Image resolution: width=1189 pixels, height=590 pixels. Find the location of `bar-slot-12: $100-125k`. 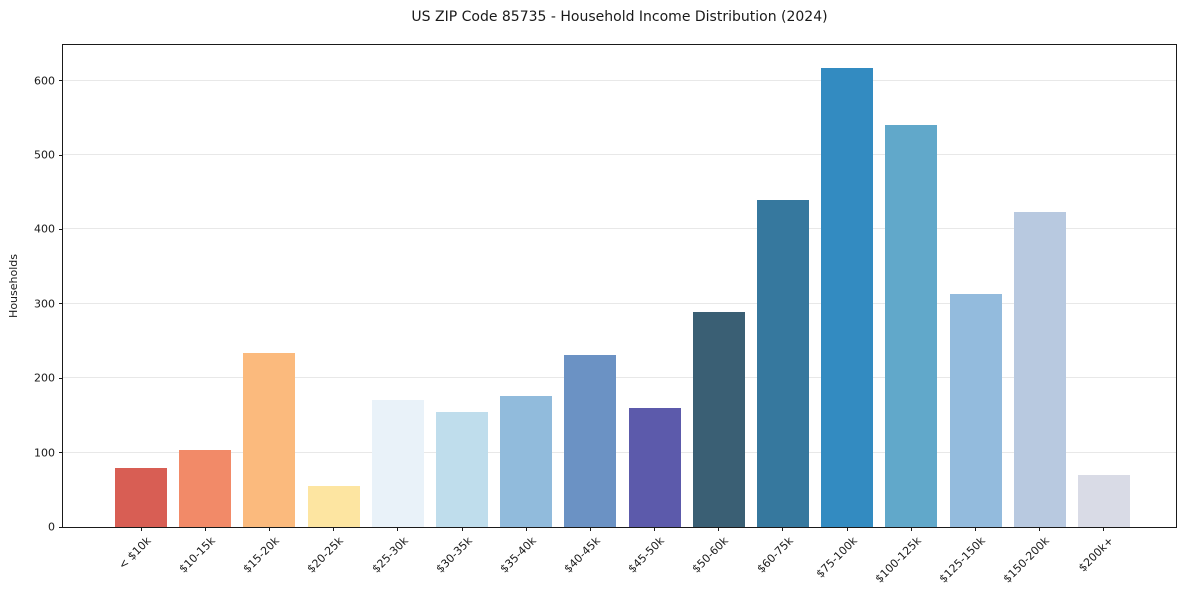

bar-slot-12: $100-125k is located at coordinates (908, 315).